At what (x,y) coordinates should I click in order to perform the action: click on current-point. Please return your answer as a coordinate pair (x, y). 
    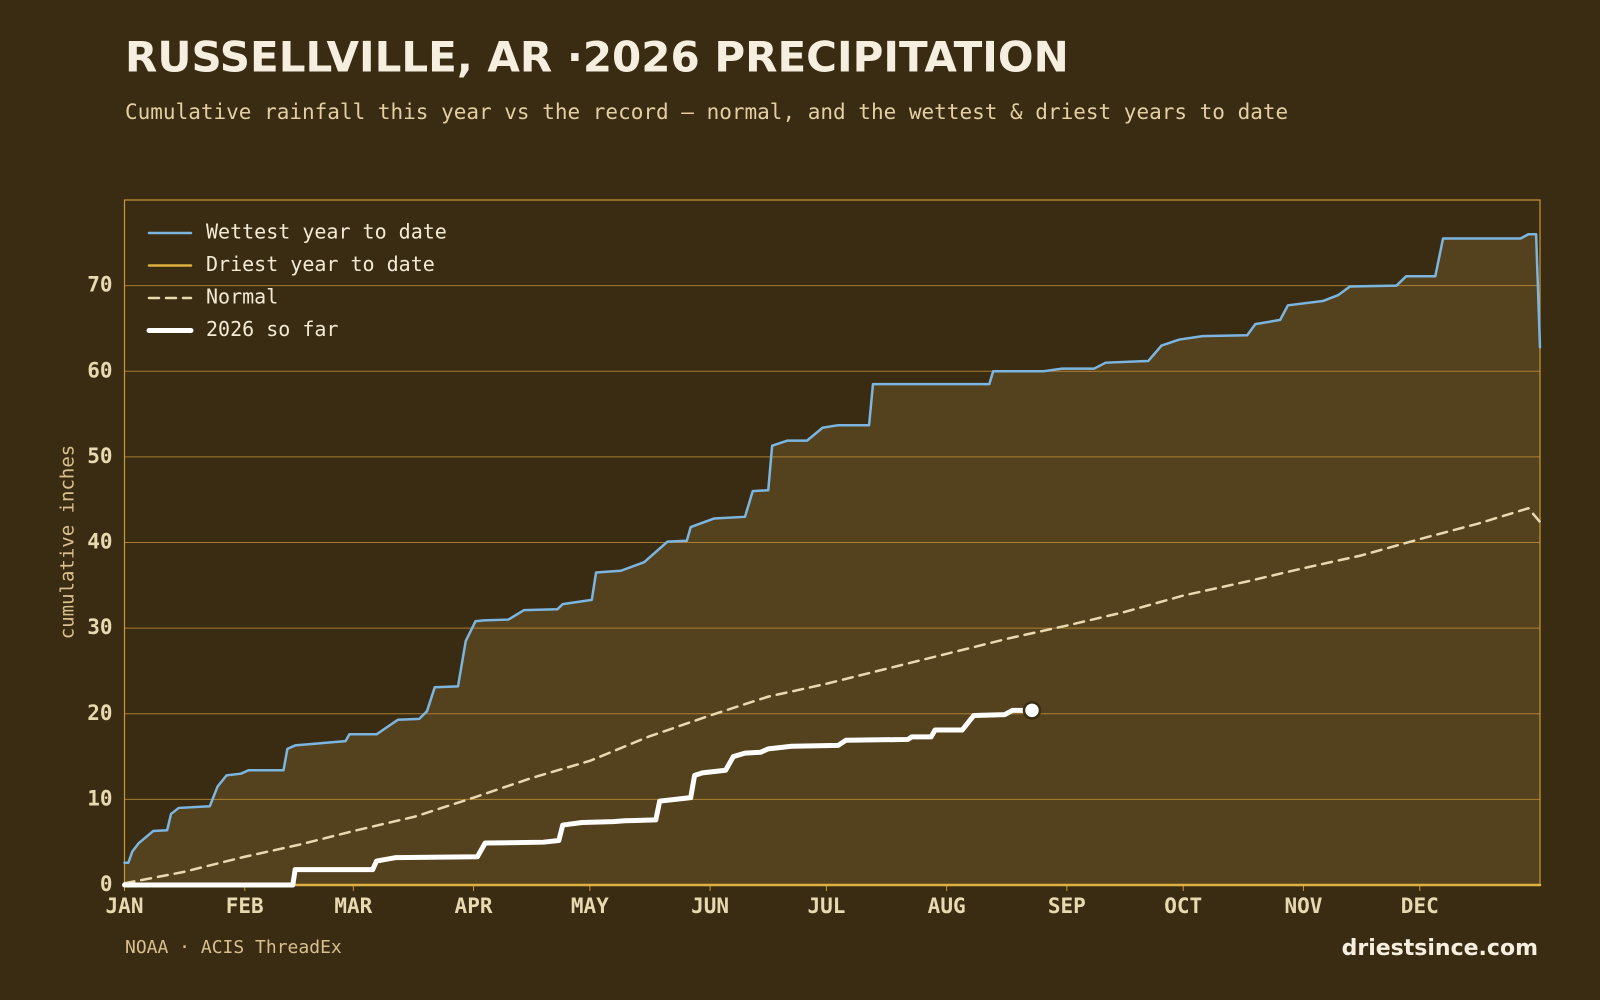
    Looking at the image, I should click on (1032, 710).